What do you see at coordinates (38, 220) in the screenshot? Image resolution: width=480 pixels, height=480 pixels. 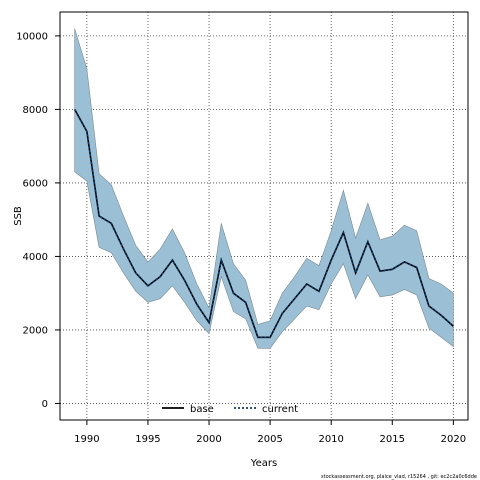 I see `y-axis-ticks: 0 2000 4000 6000 8000 10000` at bounding box center [38, 220].